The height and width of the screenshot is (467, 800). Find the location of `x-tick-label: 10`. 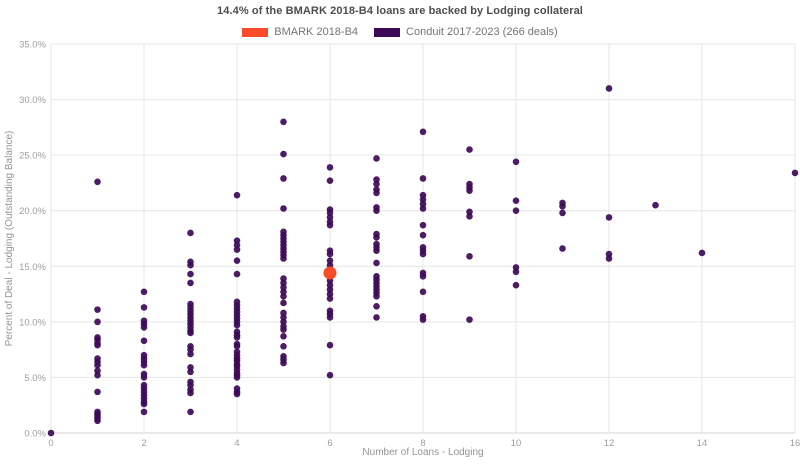

x-tick-label: 10 is located at coordinates (516, 443).